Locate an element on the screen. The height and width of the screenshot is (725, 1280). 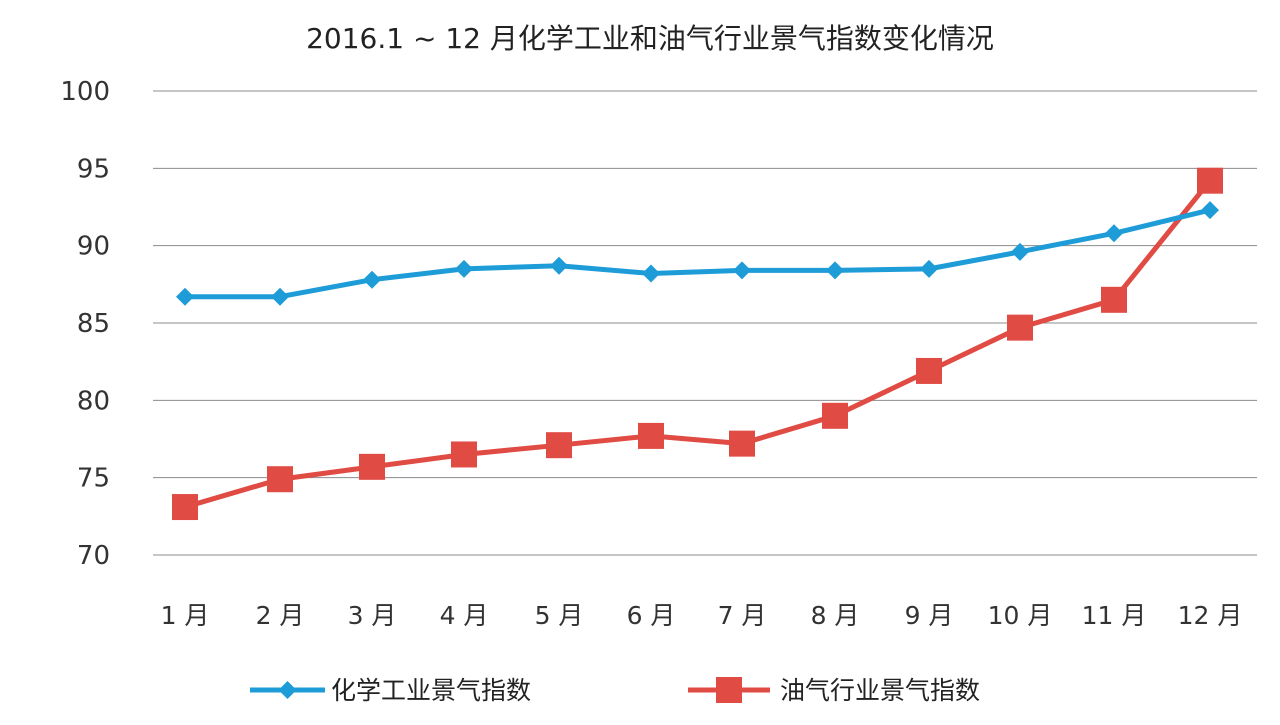
y-axis-tick-labels: 100 95 90 85 80 75 70 is located at coordinates (85, 324).